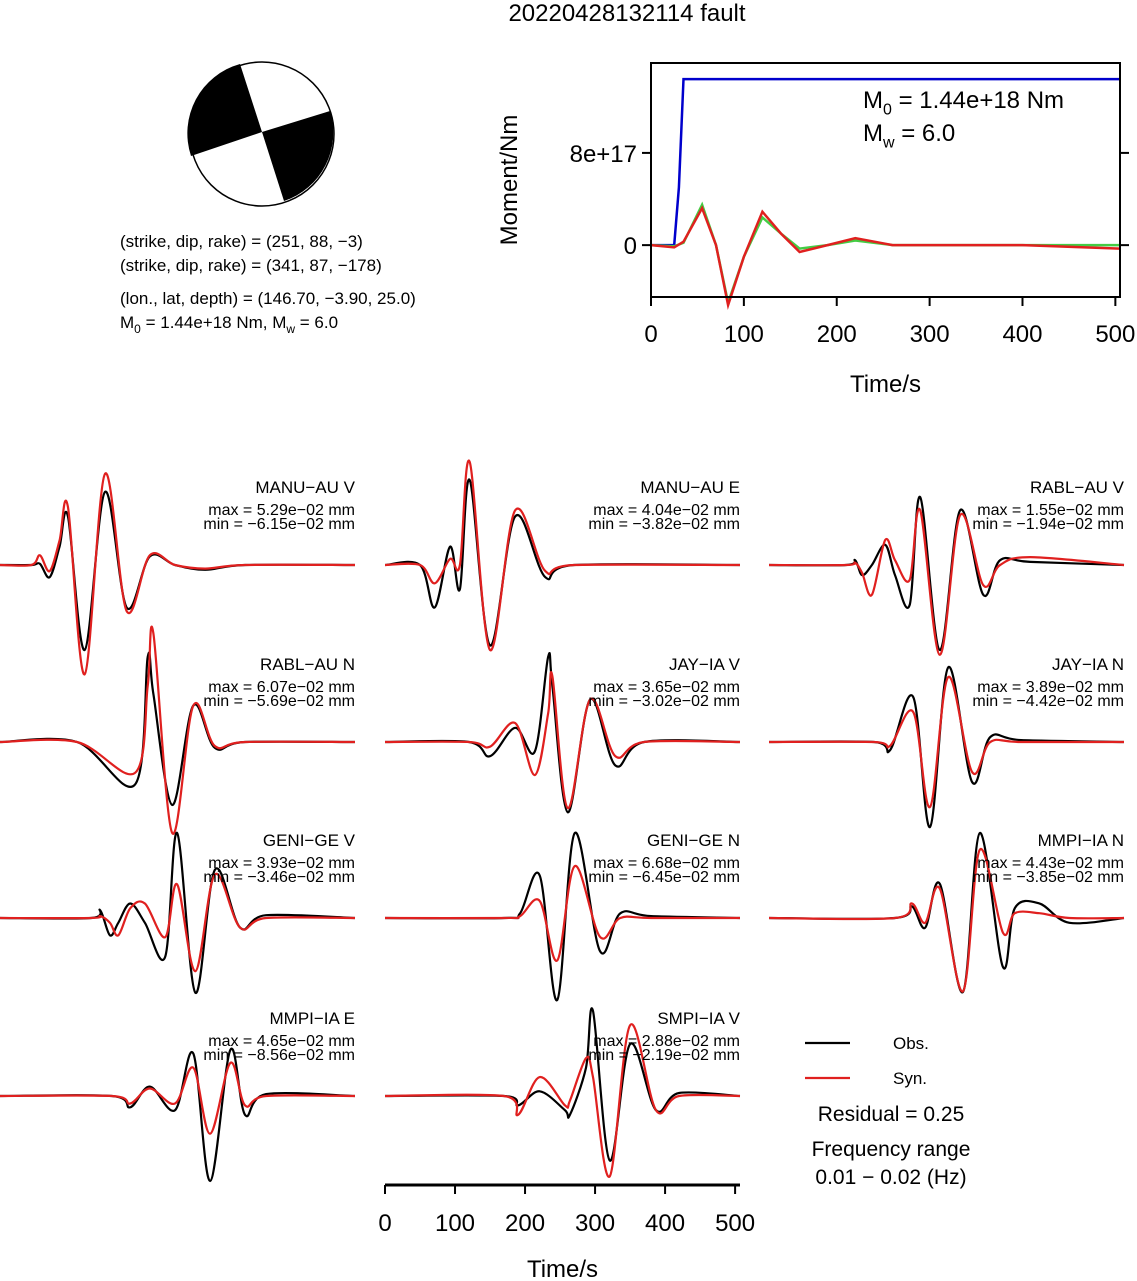  I want to click on station-label: GENI−GE N, so click(693, 840).